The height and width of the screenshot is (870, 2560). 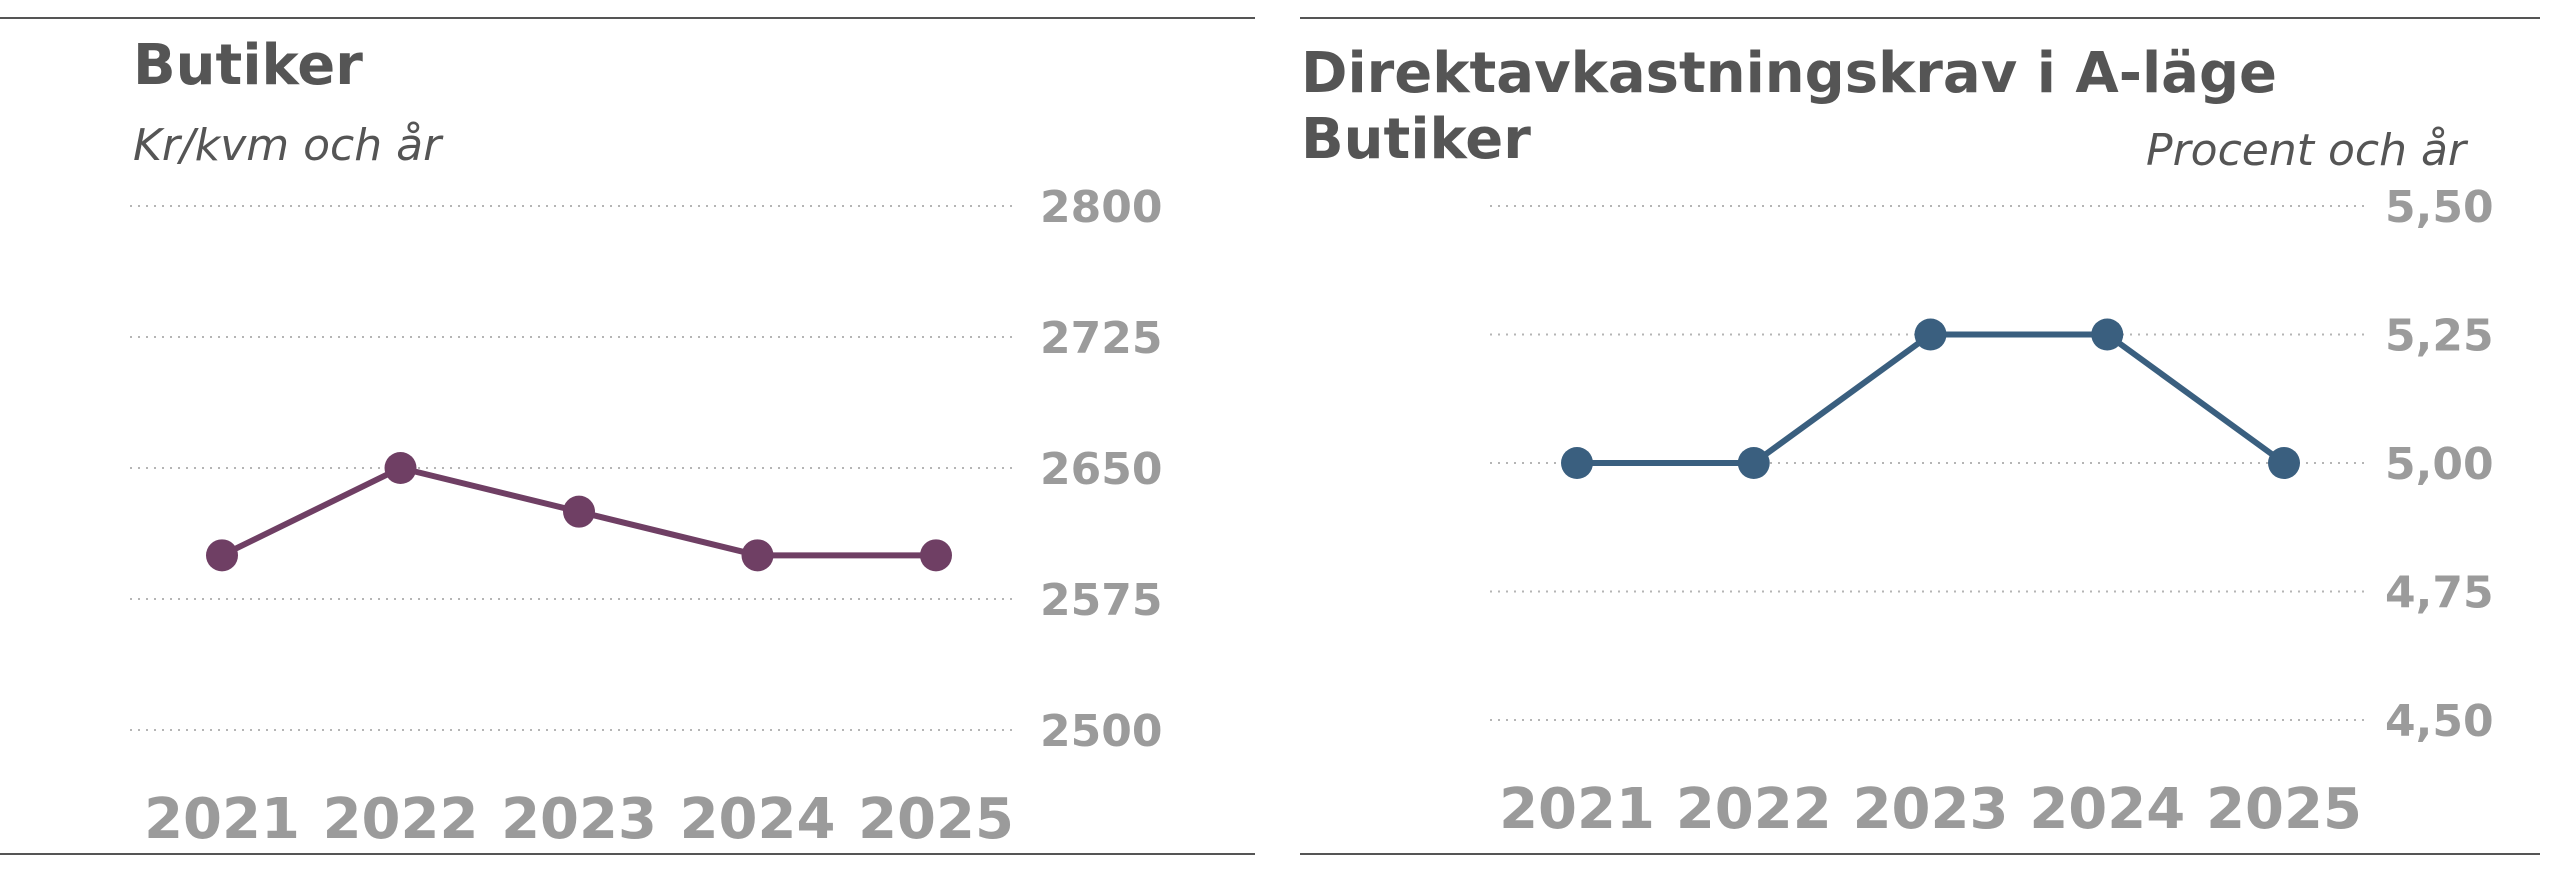 I want to click on chart-2-x-tick-label: 2021, so click(x=1577, y=809).